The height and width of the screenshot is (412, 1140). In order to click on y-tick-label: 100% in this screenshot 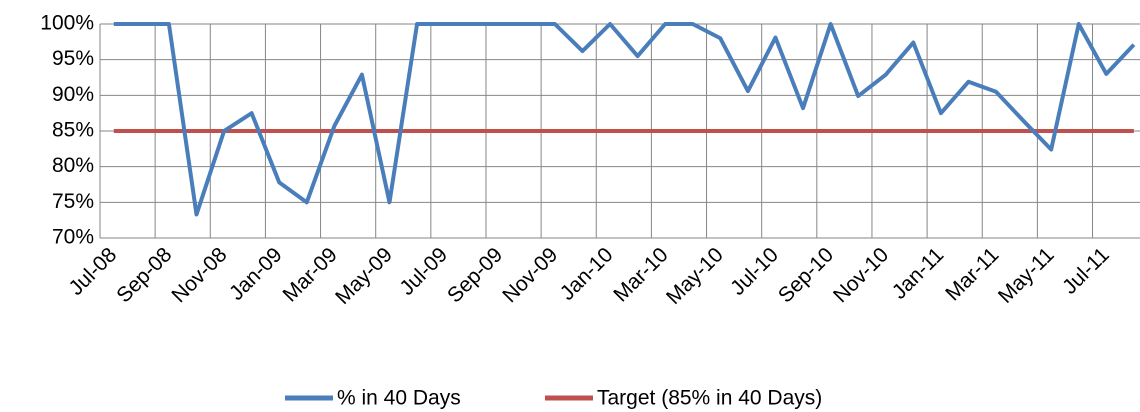, I will do `click(67, 23)`.